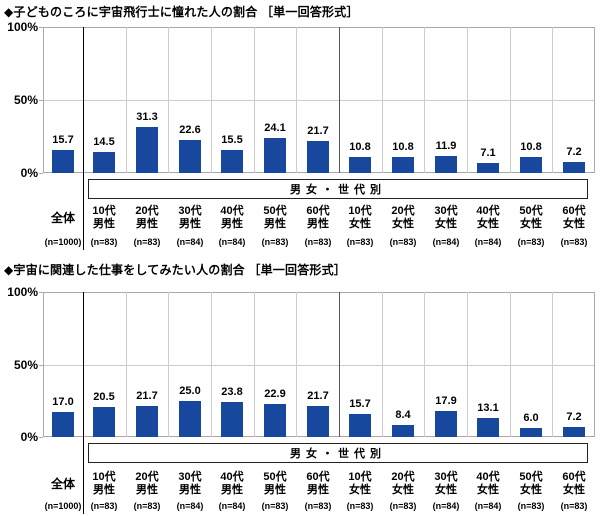  I want to click on bar-value-label: 20.5, so click(104, 397).